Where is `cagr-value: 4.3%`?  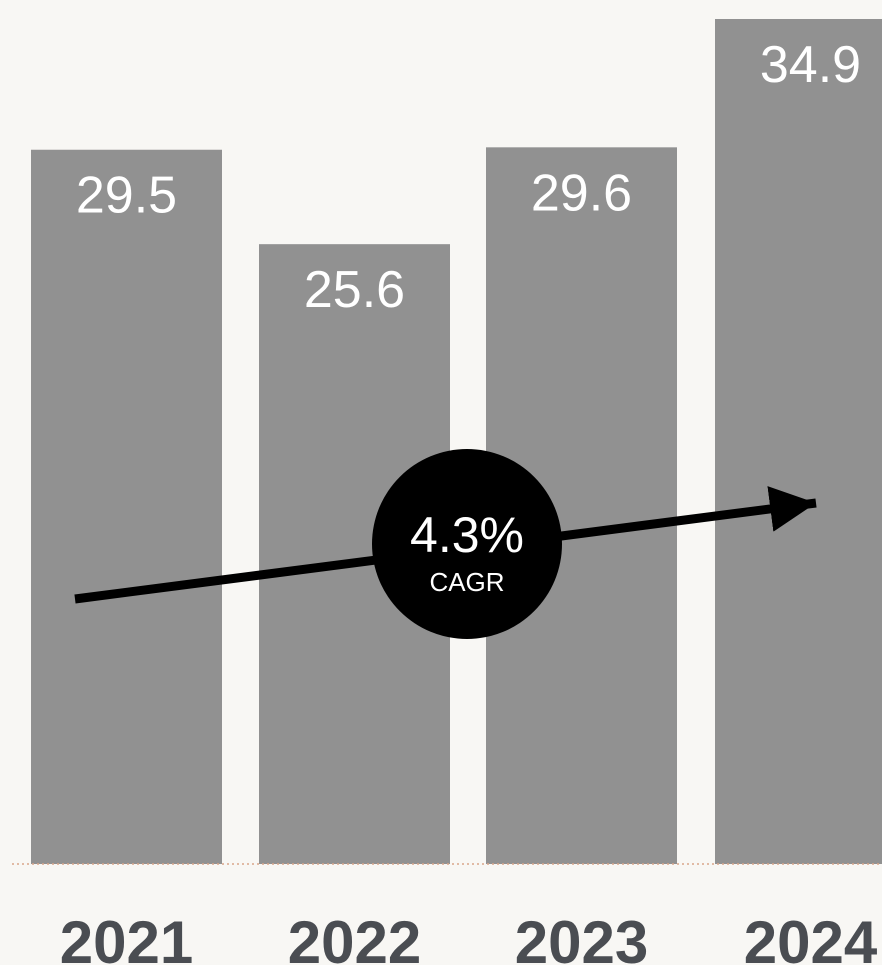
cagr-value: 4.3% is located at coordinates (467, 535).